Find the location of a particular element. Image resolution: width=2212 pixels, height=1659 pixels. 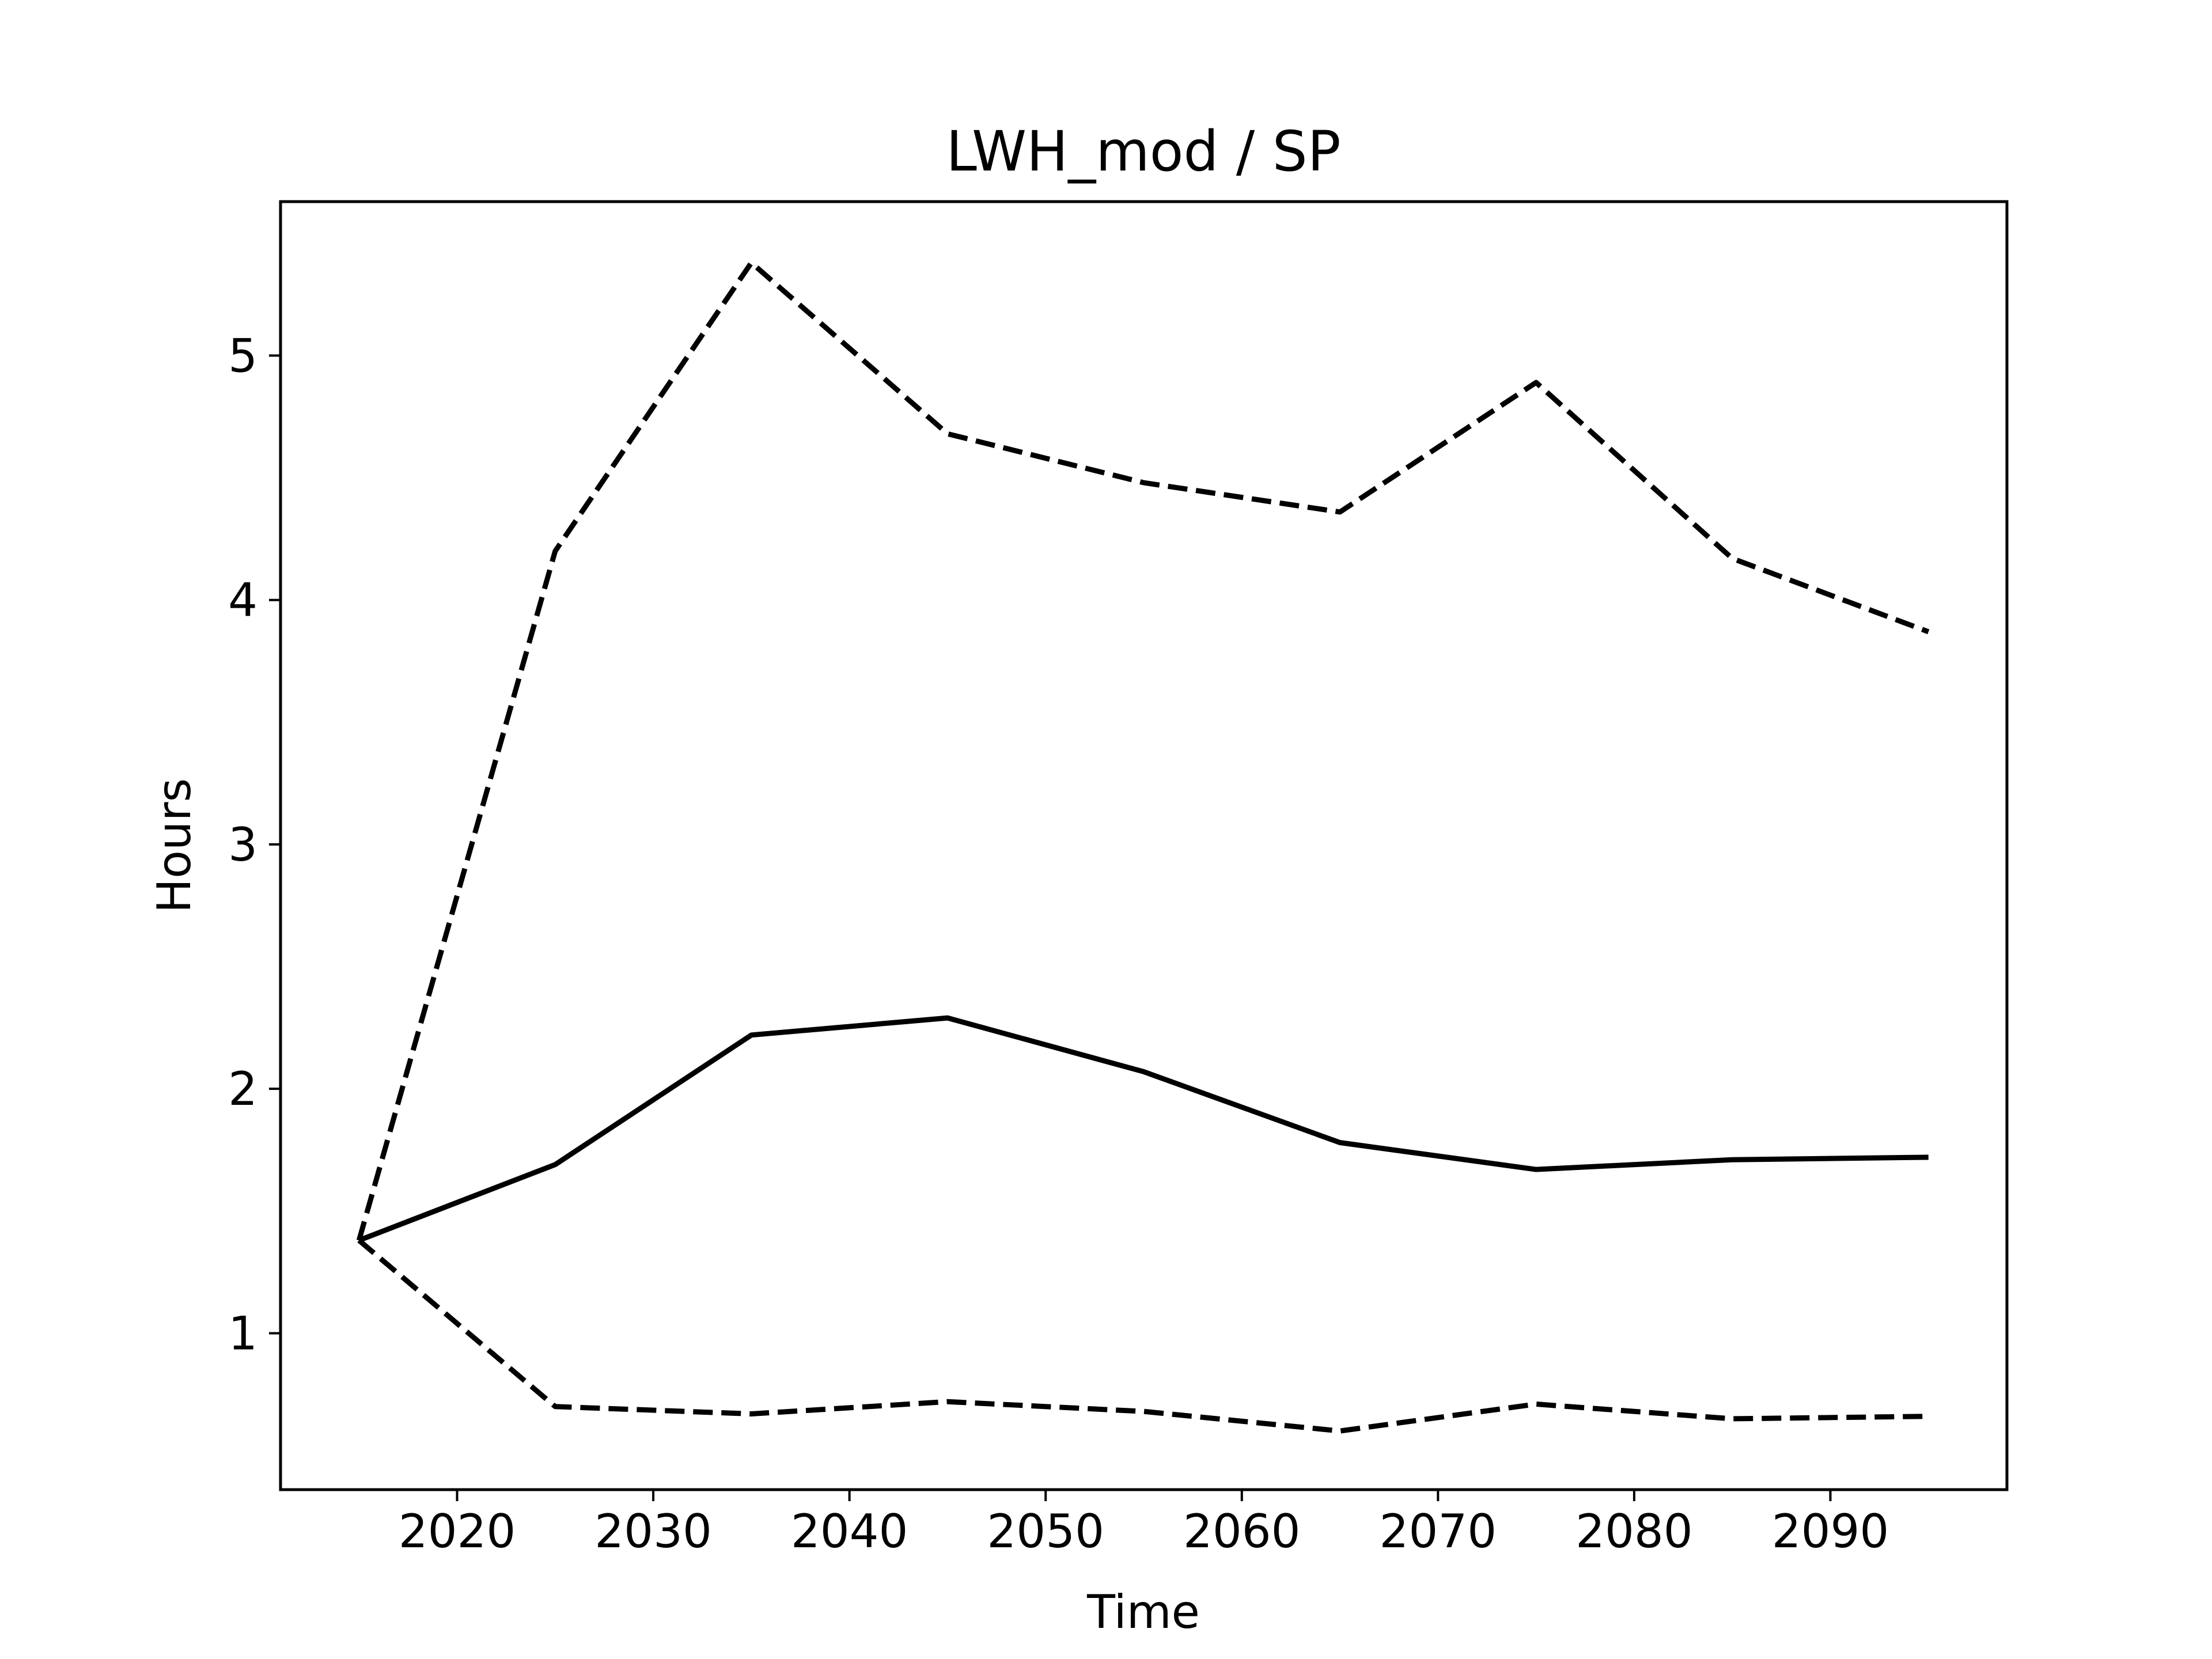

y-axis: 1 2 3 4 5 is located at coordinates (254, 844).